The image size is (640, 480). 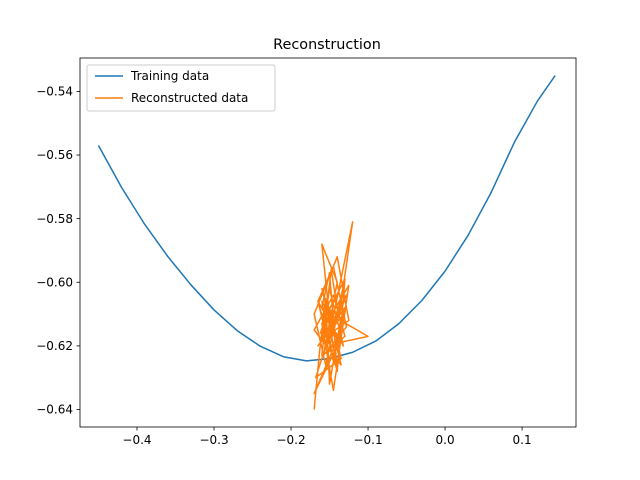 I want to click on y-tick-label: −0.62, so click(x=54, y=346).